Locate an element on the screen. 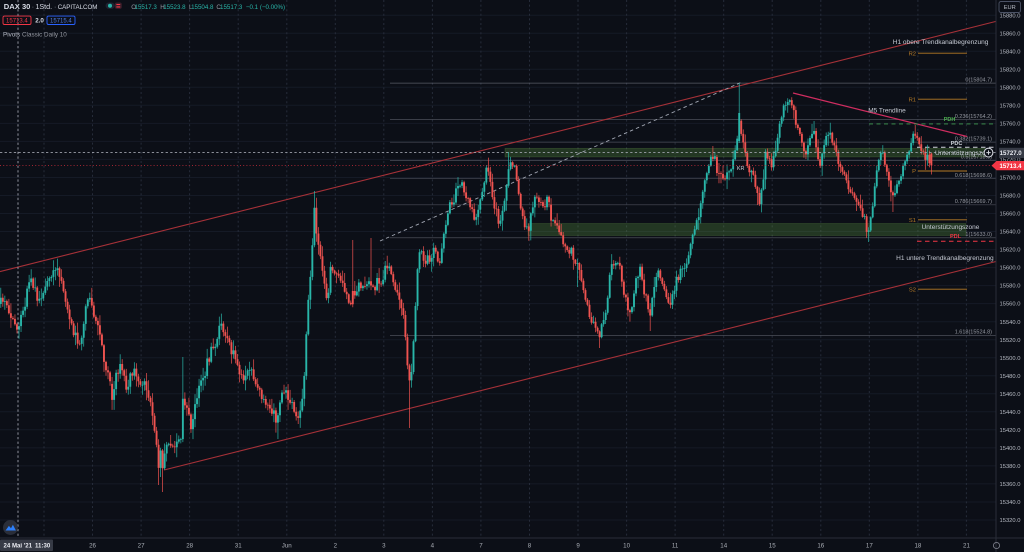  svg-text: 15440.0 is located at coordinates (1010, 413).